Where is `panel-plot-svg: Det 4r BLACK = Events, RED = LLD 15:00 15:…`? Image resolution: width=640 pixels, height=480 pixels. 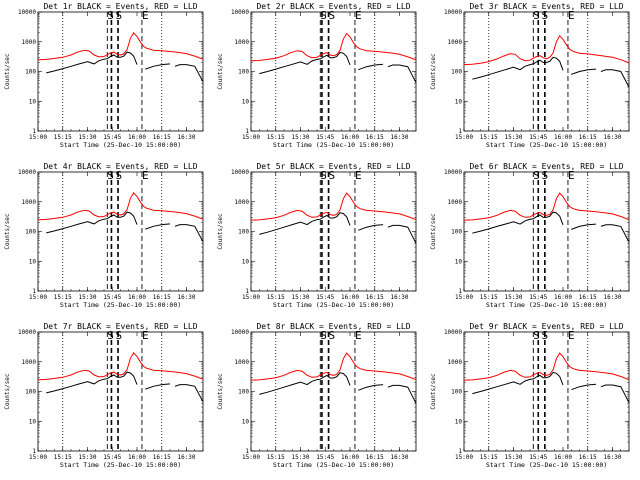 panel-plot-svg: Det 4r BLACK = Events, RED = LLD 15:00 15:… is located at coordinates (104, 235).